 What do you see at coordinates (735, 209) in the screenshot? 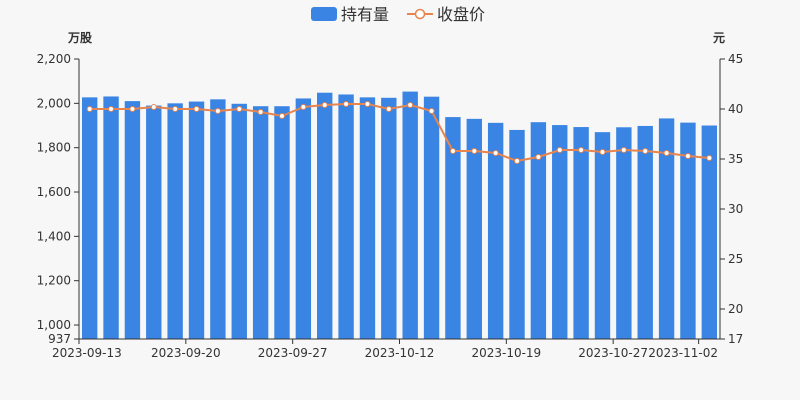
I see `right-tick-label-3: 30` at bounding box center [735, 209].